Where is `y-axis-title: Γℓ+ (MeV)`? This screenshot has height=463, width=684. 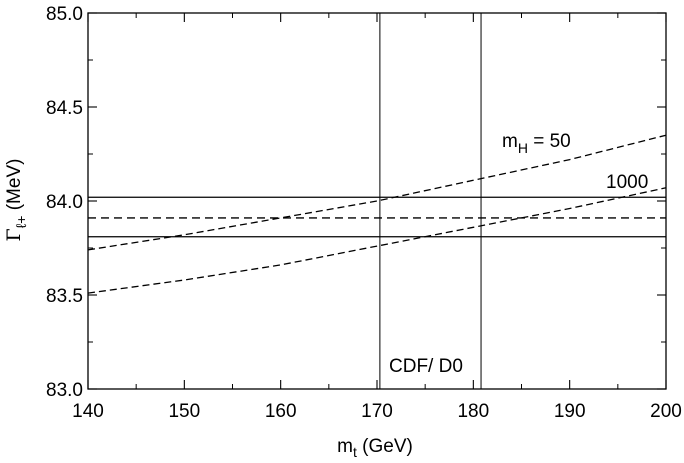 y-axis-title: Γℓ+ (MeV) is located at coordinates (16, 200).